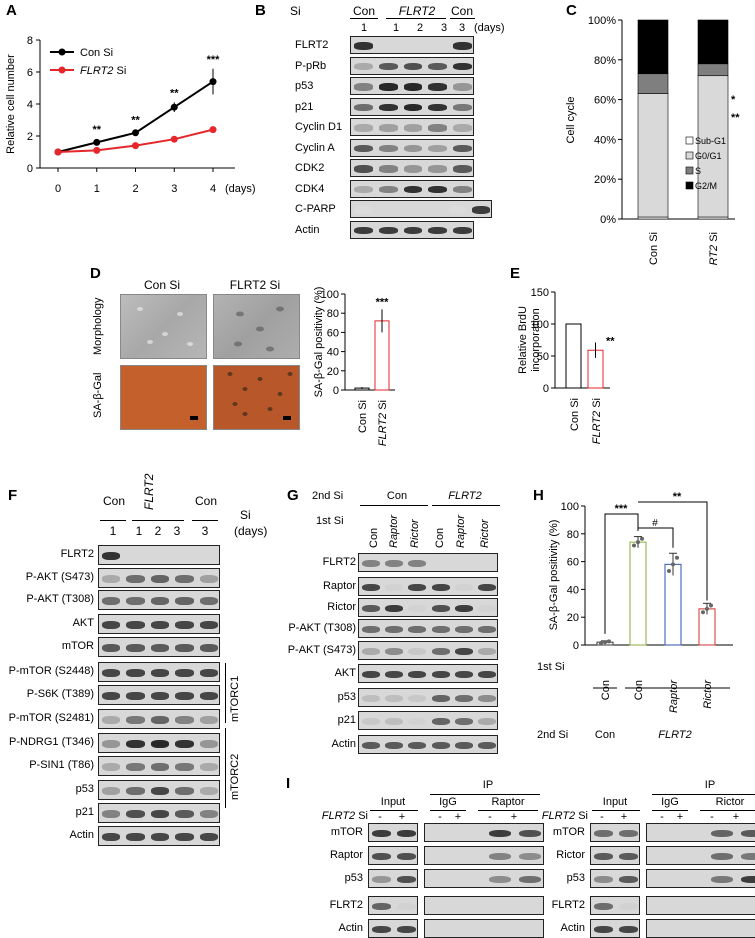 Image resolution: width=755 pixels, height=938 pixels. Describe the element at coordinates (159, 695) in the screenshot. I see `panel-f-blot` at that location.